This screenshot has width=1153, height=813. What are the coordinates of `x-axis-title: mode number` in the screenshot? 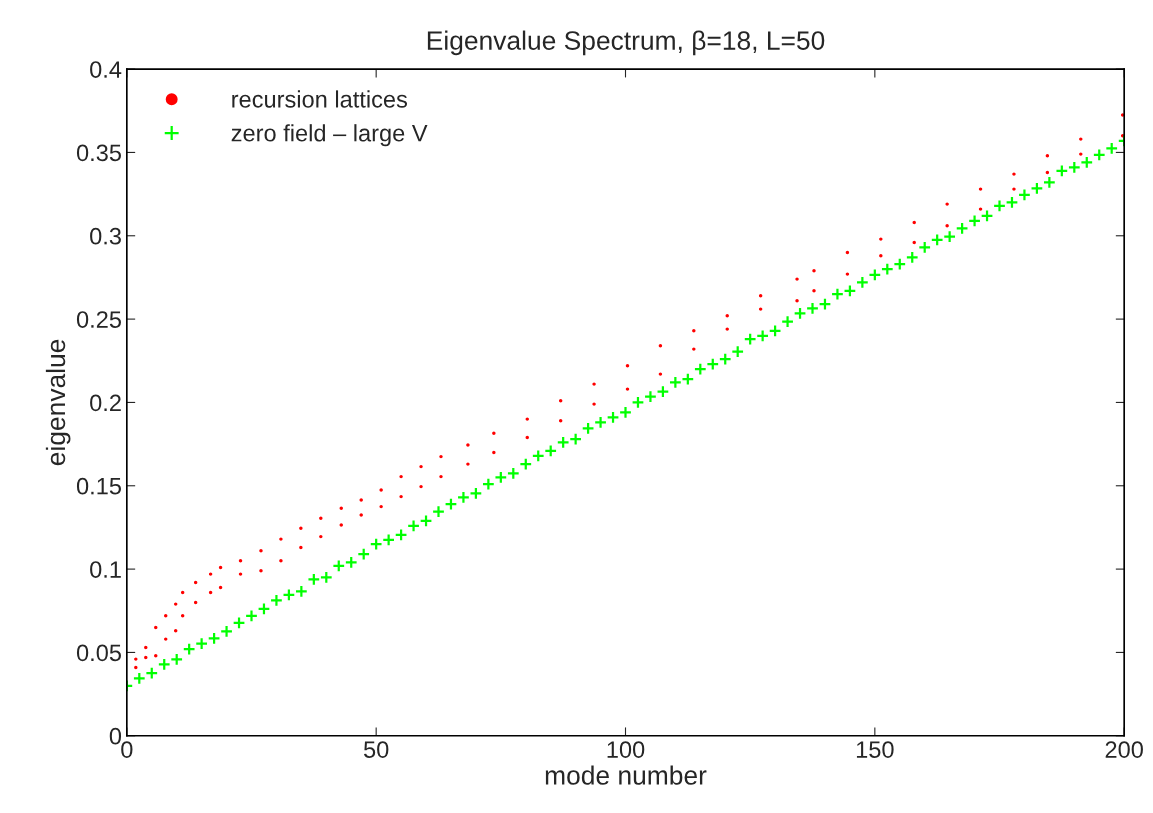 It's located at (626, 775).